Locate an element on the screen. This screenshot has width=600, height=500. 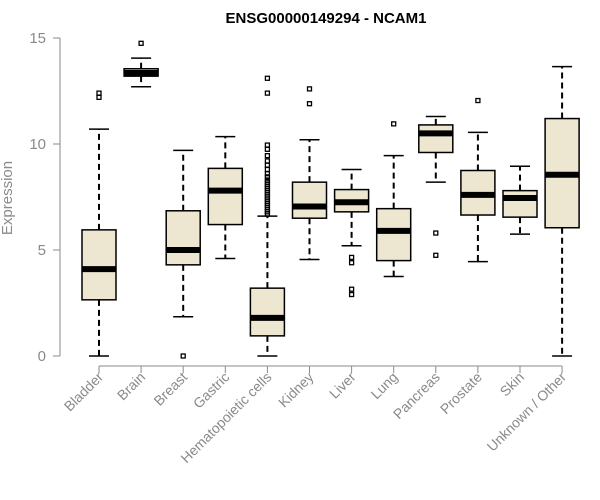
x-tick-label: Kidney is located at coordinates (296, 390).